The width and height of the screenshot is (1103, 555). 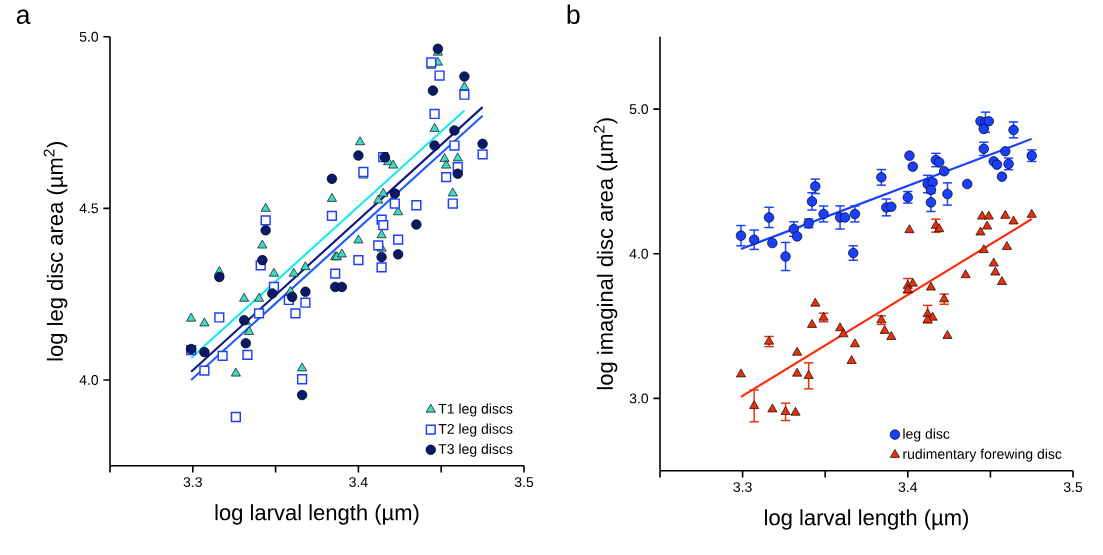 What do you see at coordinates (926, 435) in the screenshot?
I see `legend-label: leg disc` at bounding box center [926, 435].